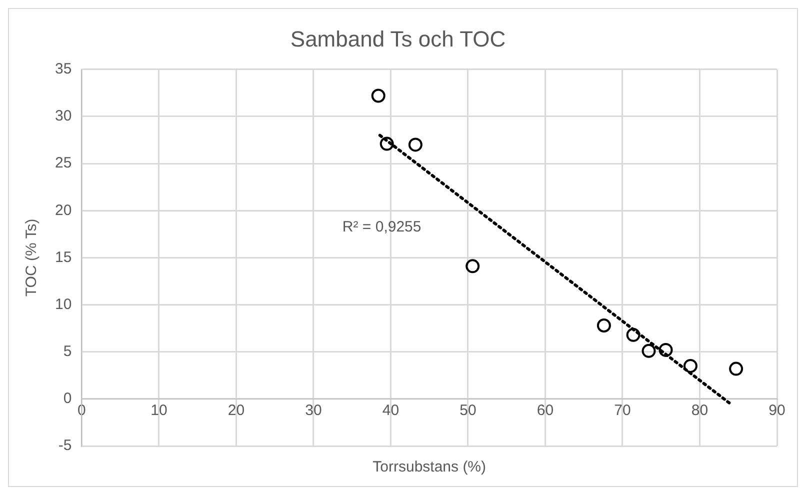 The height and width of the screenshot is (495, 806). Describe the element at coordinates (313, 411) in the screenshot. I see `x-tick-label: 30` at that location.